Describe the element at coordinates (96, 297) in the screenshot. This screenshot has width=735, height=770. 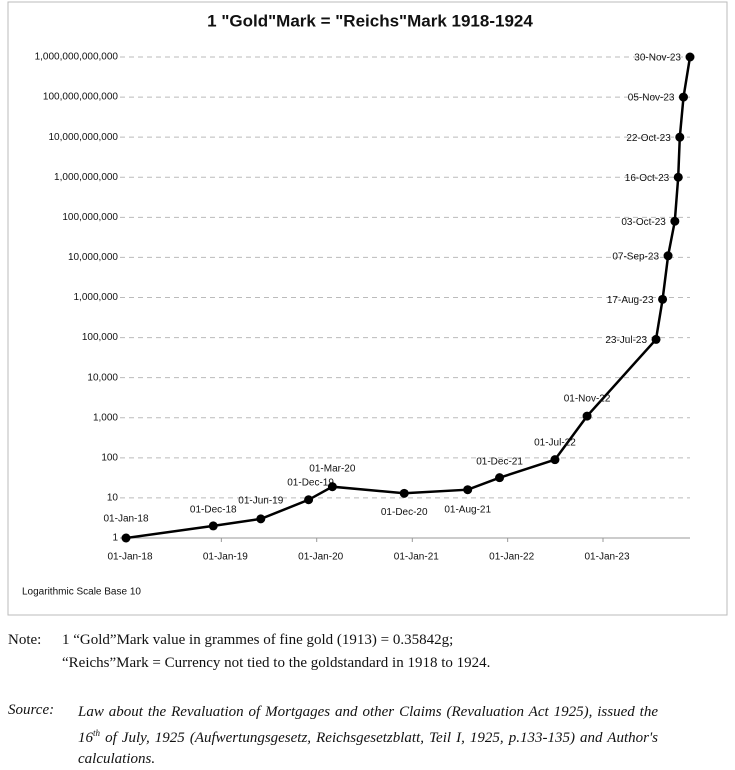
I see `y-tick-label: 1,000,000` at that location.